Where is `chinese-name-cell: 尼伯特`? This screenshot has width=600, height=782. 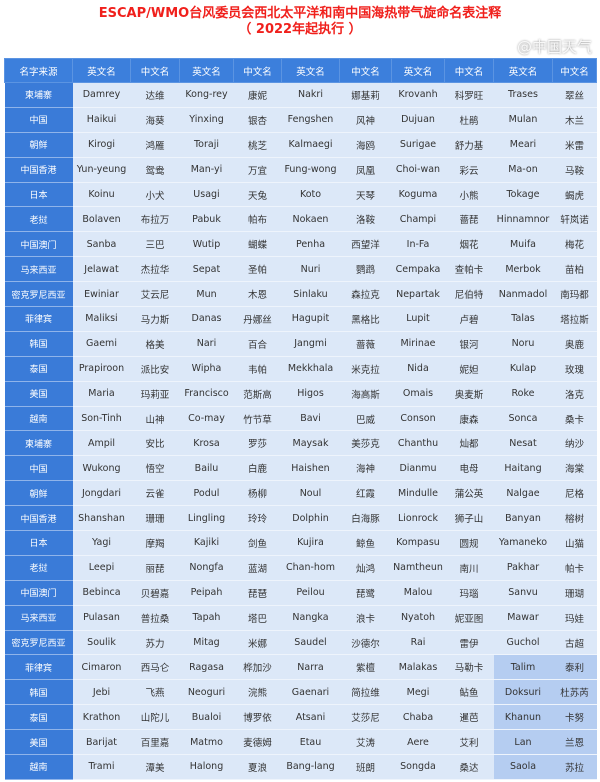 chinese-name-cell: 尼伯特 is located at coordinates (469, 294).